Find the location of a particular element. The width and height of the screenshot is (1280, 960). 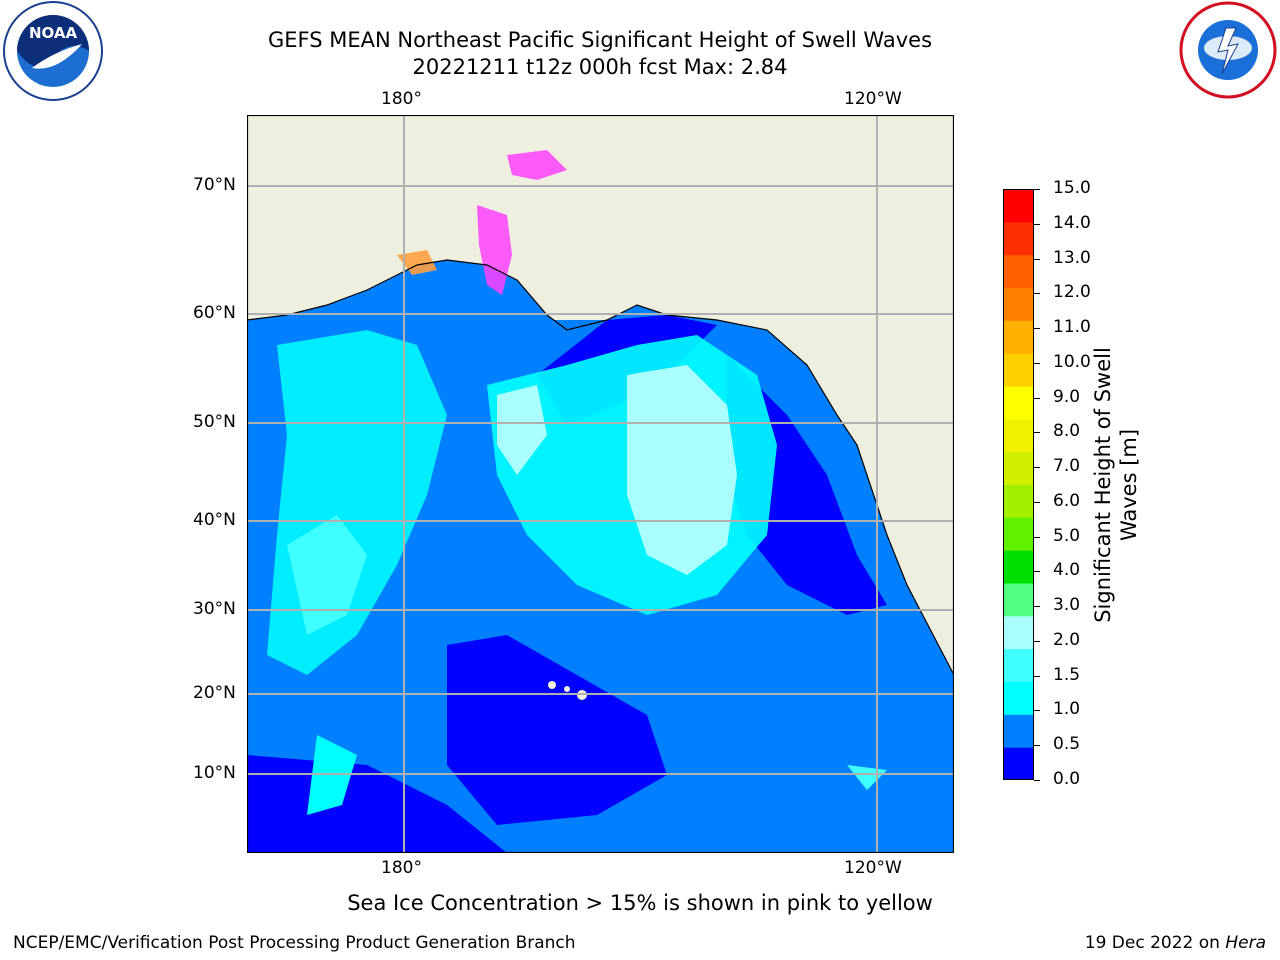

lon-label-top-180: 180° is located at coordinates (401, 99).